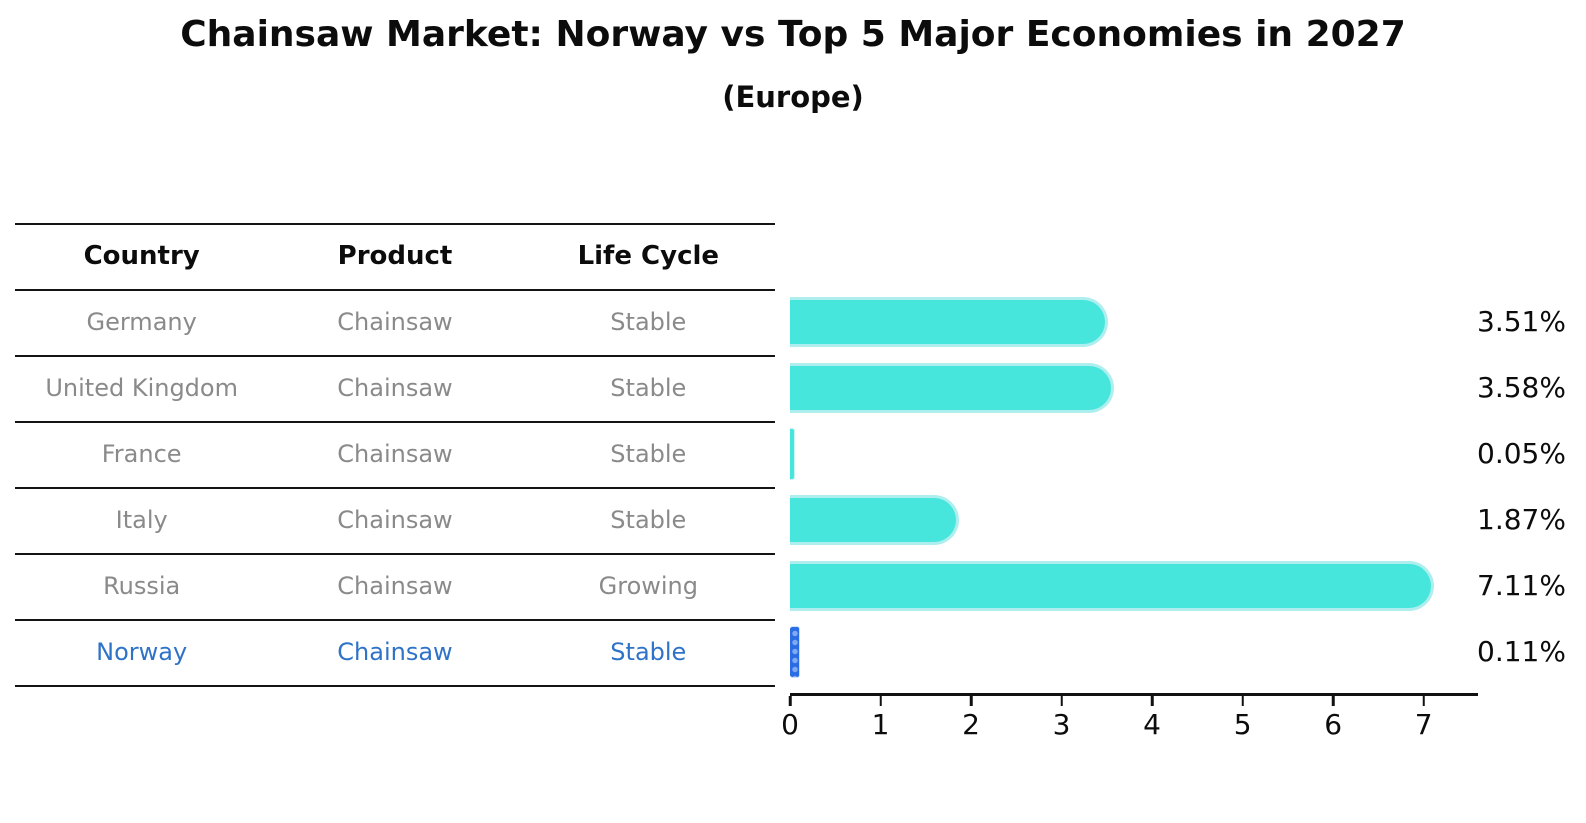 The width and height of the screenshot is (1586, 823). What do you see at coordinates (949, 322) in the screenshot?
I see `bar-germany` at bounding box center [949, 322].